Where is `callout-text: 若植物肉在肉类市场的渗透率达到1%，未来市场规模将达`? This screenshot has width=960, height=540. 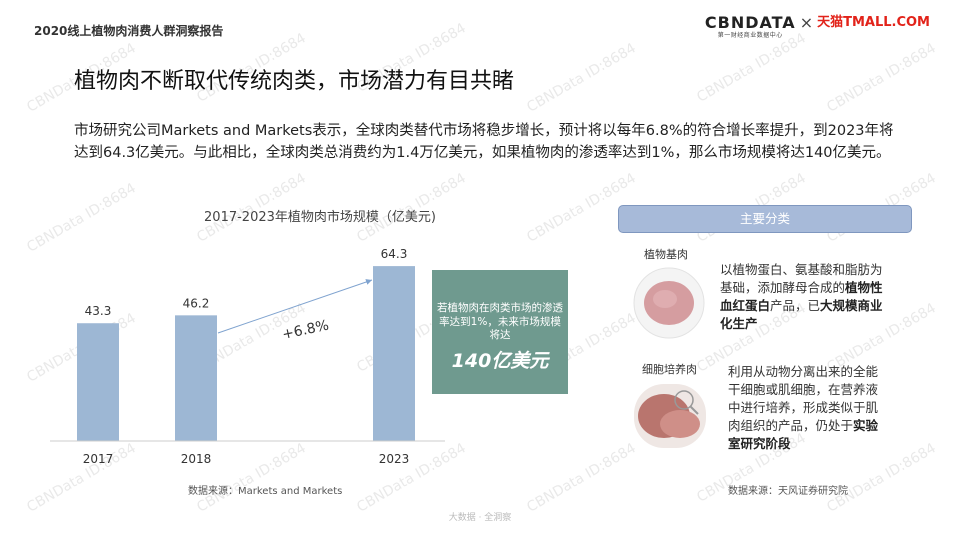
callout-text: 若植物肉在肉类市场的渗透率达到1%，未来市场规模将达 is located at coordinates (500, 321).